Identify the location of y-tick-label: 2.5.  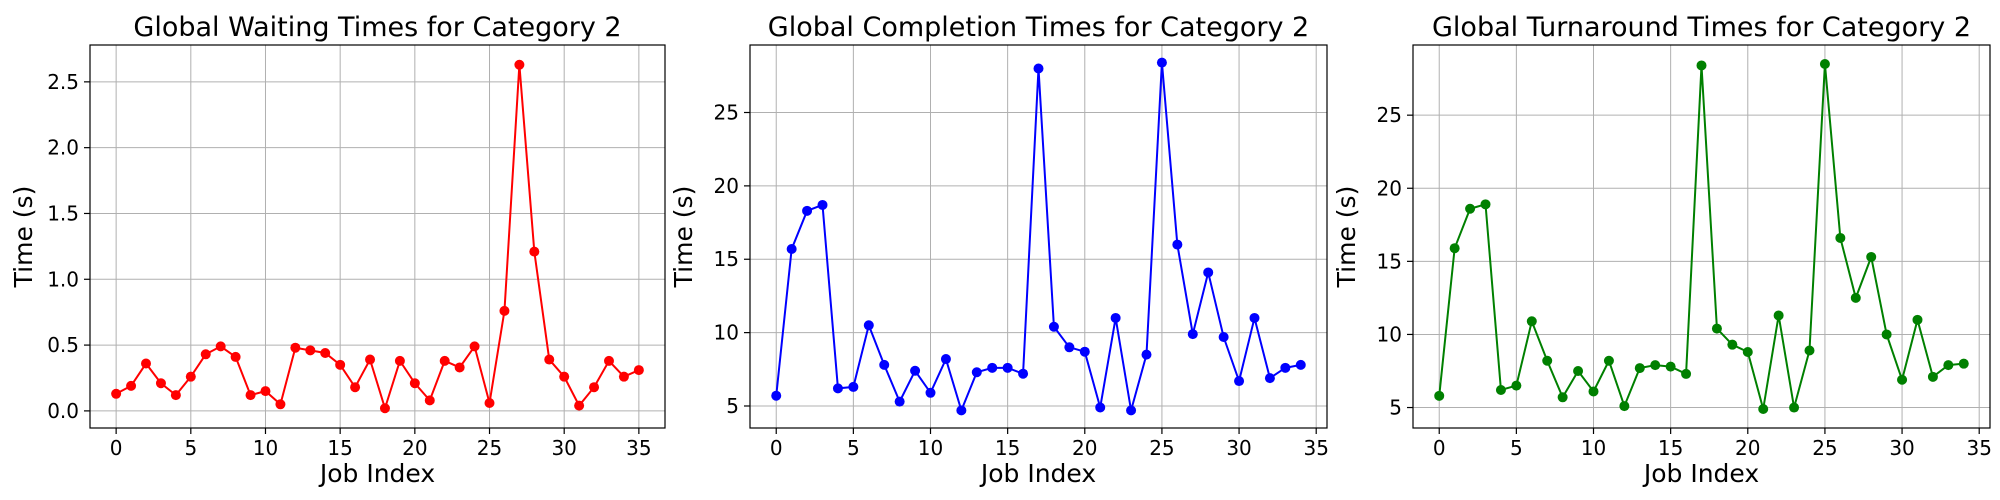
(63, 82).